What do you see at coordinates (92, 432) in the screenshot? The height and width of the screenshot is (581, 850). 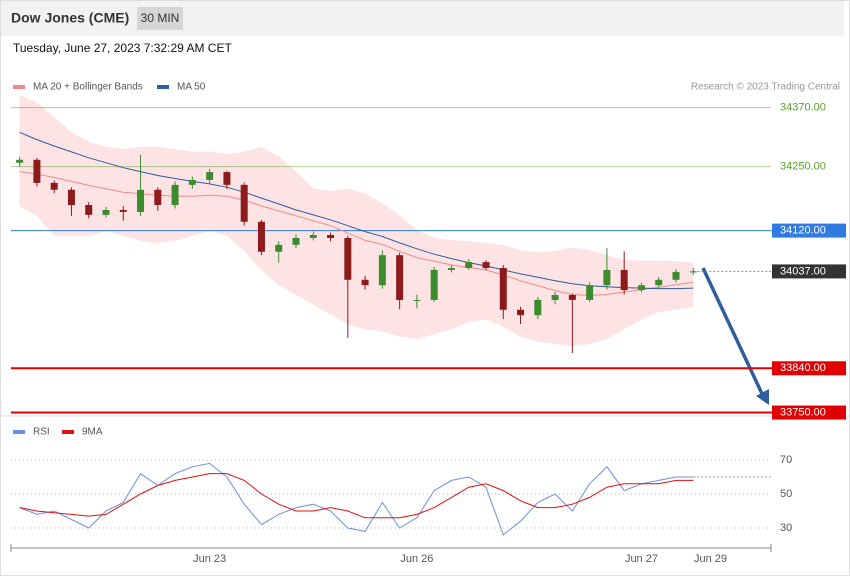 I see `legend-label: 9MA` at bounding box center [92, 432].